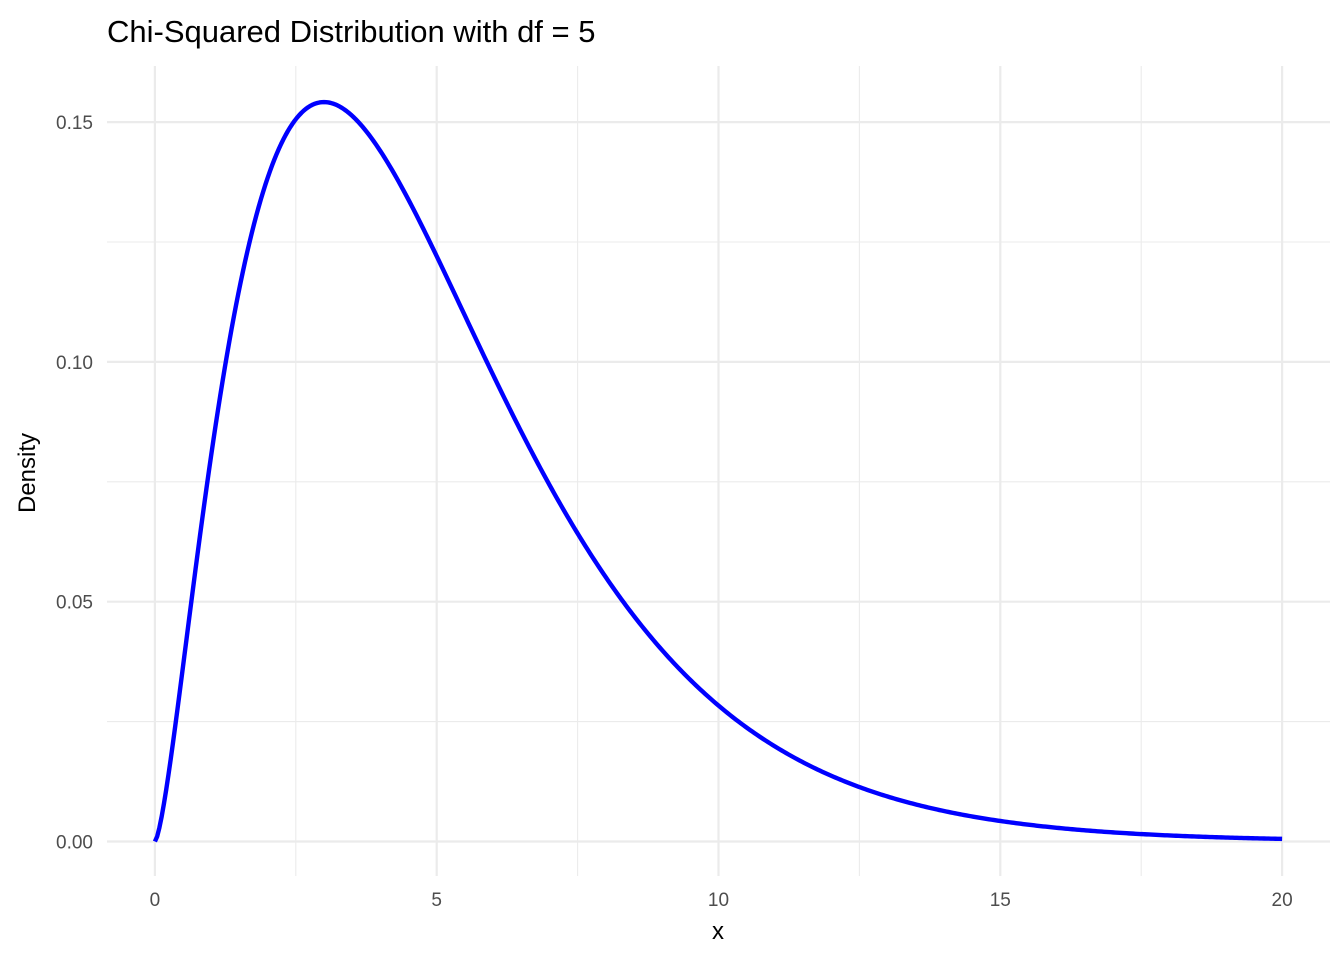  Describe the element at coordinates (74, 363) in the screenshot. I see `y-tick-label-2: 0.10` at that location.